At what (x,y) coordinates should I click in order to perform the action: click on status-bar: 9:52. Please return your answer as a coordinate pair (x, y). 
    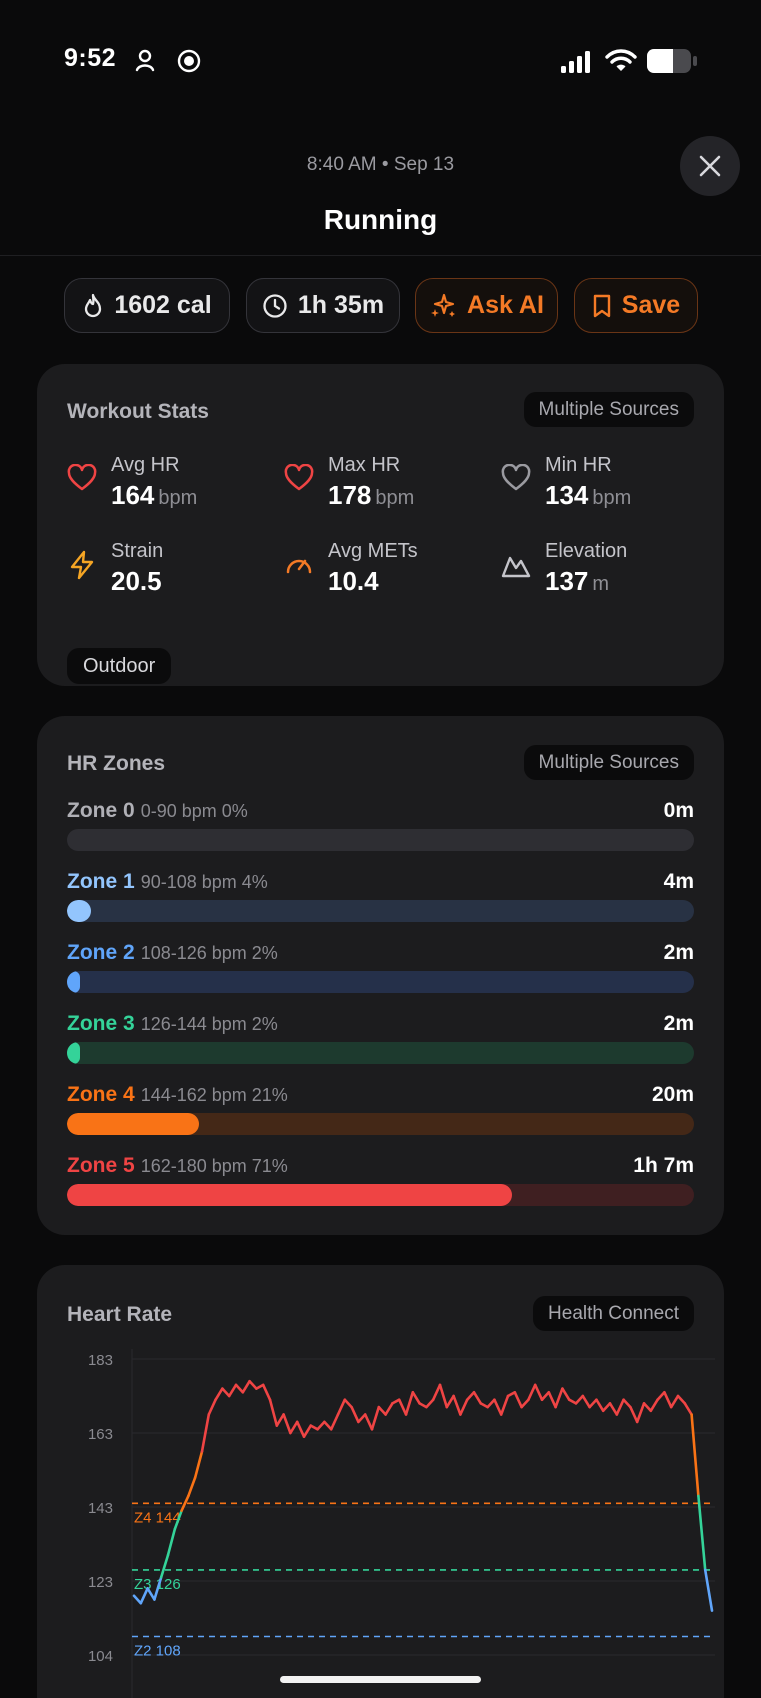
    Looking at the image, I should click on (380, 60).